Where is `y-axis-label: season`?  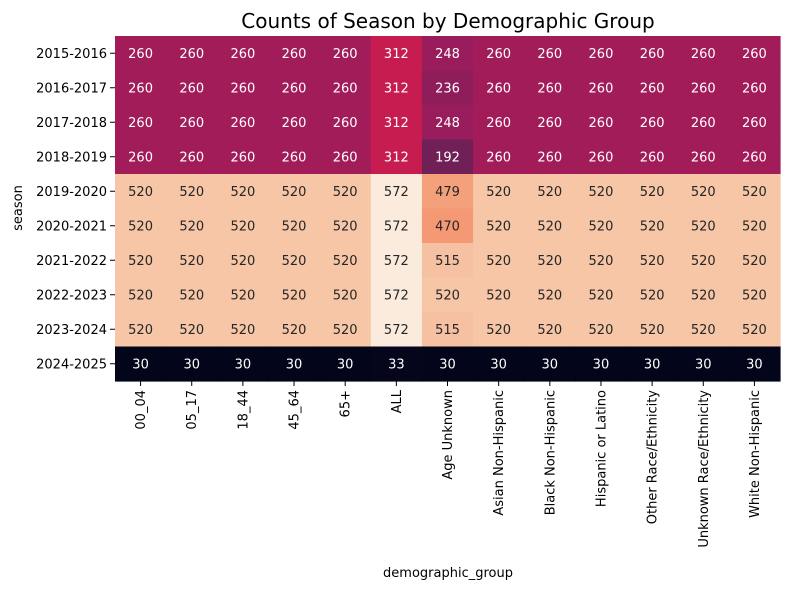 y-axis-label: season is located at coordinates (18, 208).